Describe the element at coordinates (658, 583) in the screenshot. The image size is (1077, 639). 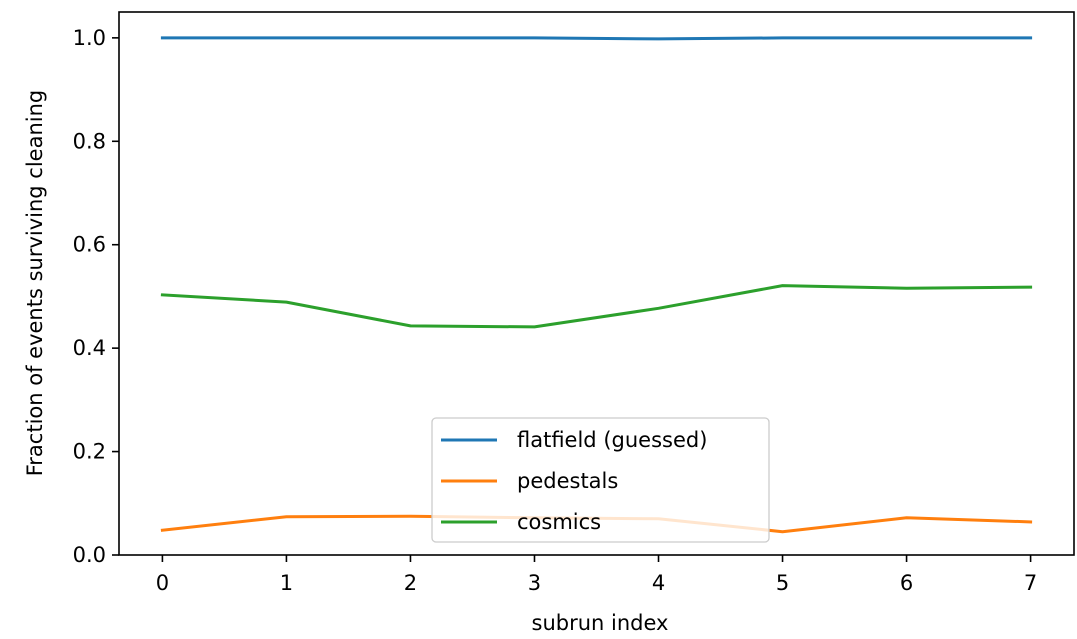
I see `x-tick-label: 4` at that location.